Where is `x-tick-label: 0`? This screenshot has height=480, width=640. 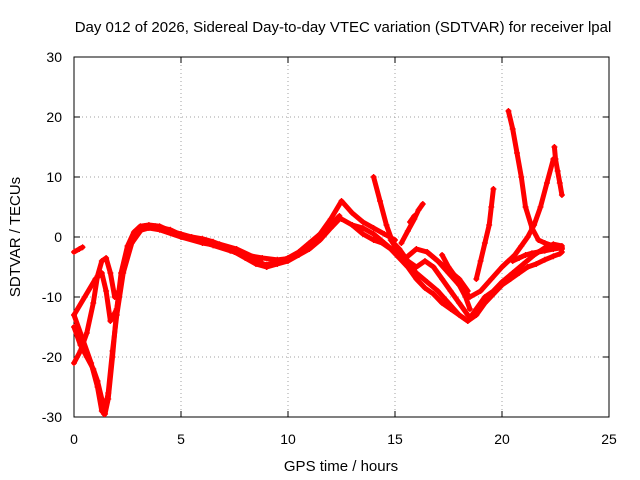 x-tick-label: 0 is located at coordinates (74, 439).